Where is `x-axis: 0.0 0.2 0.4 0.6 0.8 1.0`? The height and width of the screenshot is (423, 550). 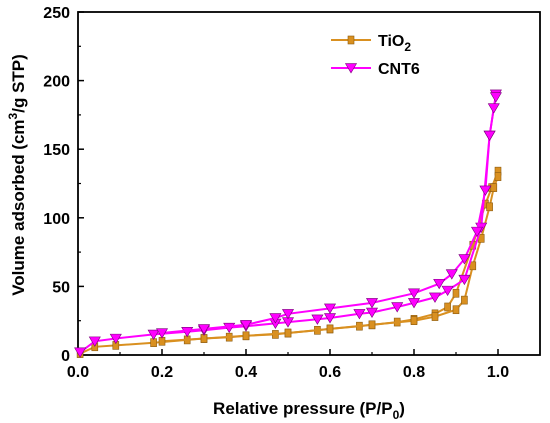
x-axis: 0.0 0.2 0.4 0.6 0.8 1.0 is located at coordinates (288, 365).